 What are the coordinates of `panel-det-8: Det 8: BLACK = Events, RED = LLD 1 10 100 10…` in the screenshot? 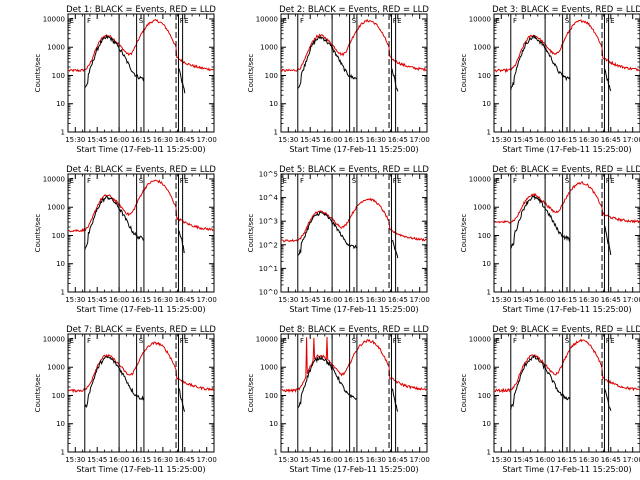 It's located at (338, 399).